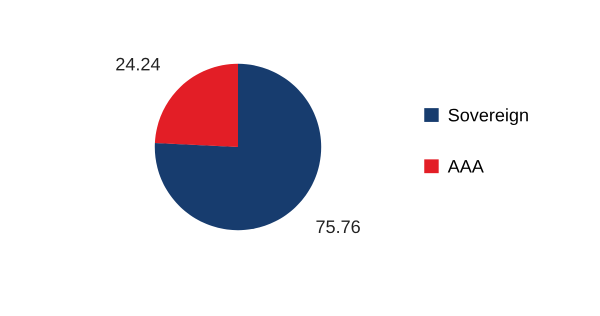 The height and width of the screenshot is (316, 600). What do you see at coordinates (338, 227) in the screenshot?
I see `data-label: 75.76` at bounding box center [338, 227].